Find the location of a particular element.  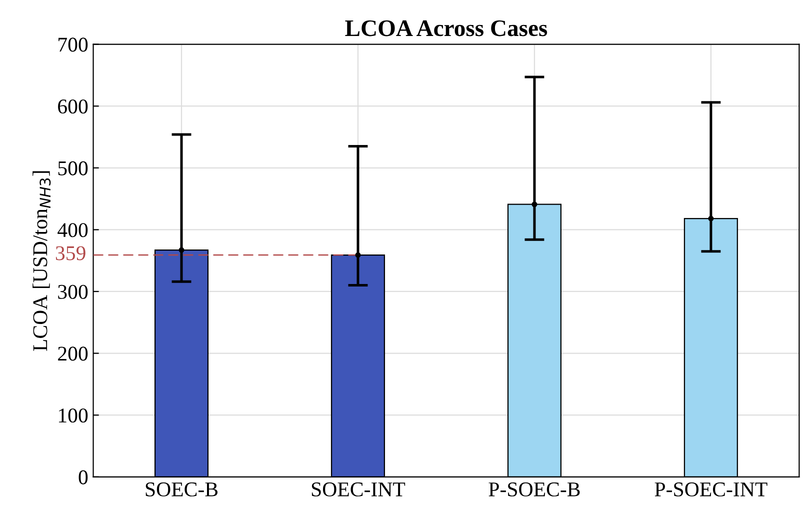

x-tick-label: SOEC-B is located at coordinates (182, 489).